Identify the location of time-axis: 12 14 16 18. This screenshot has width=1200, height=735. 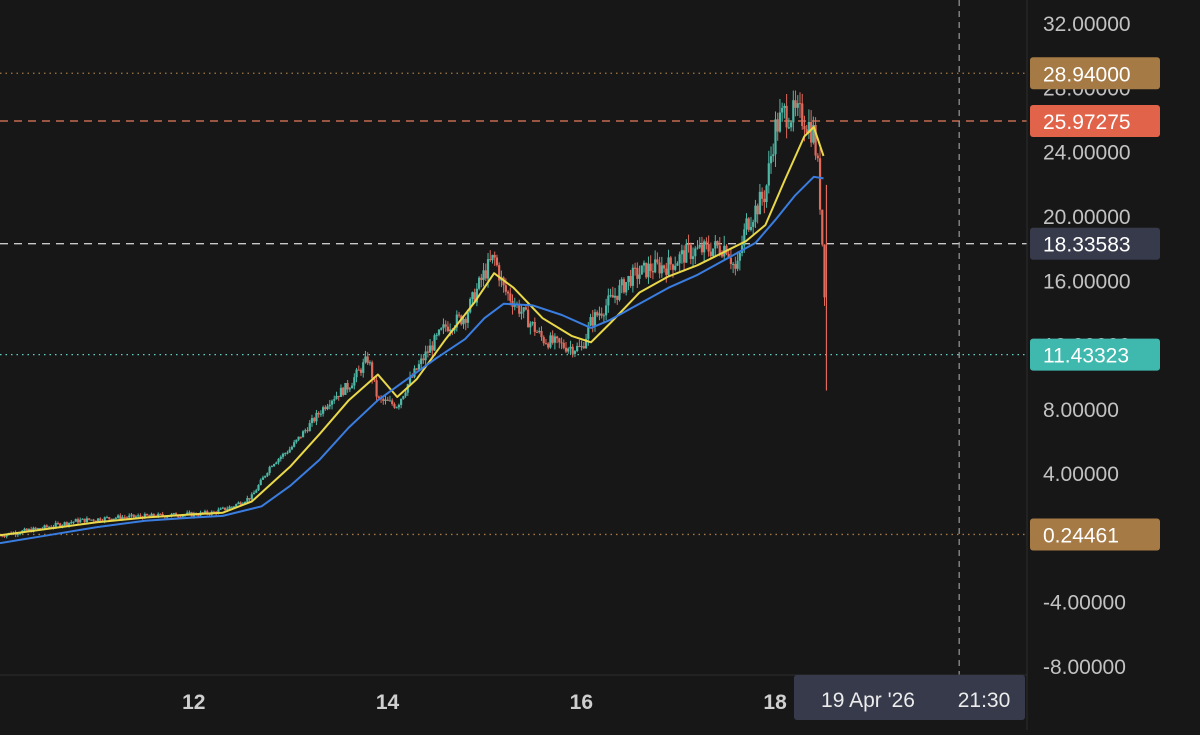
(484, 702).